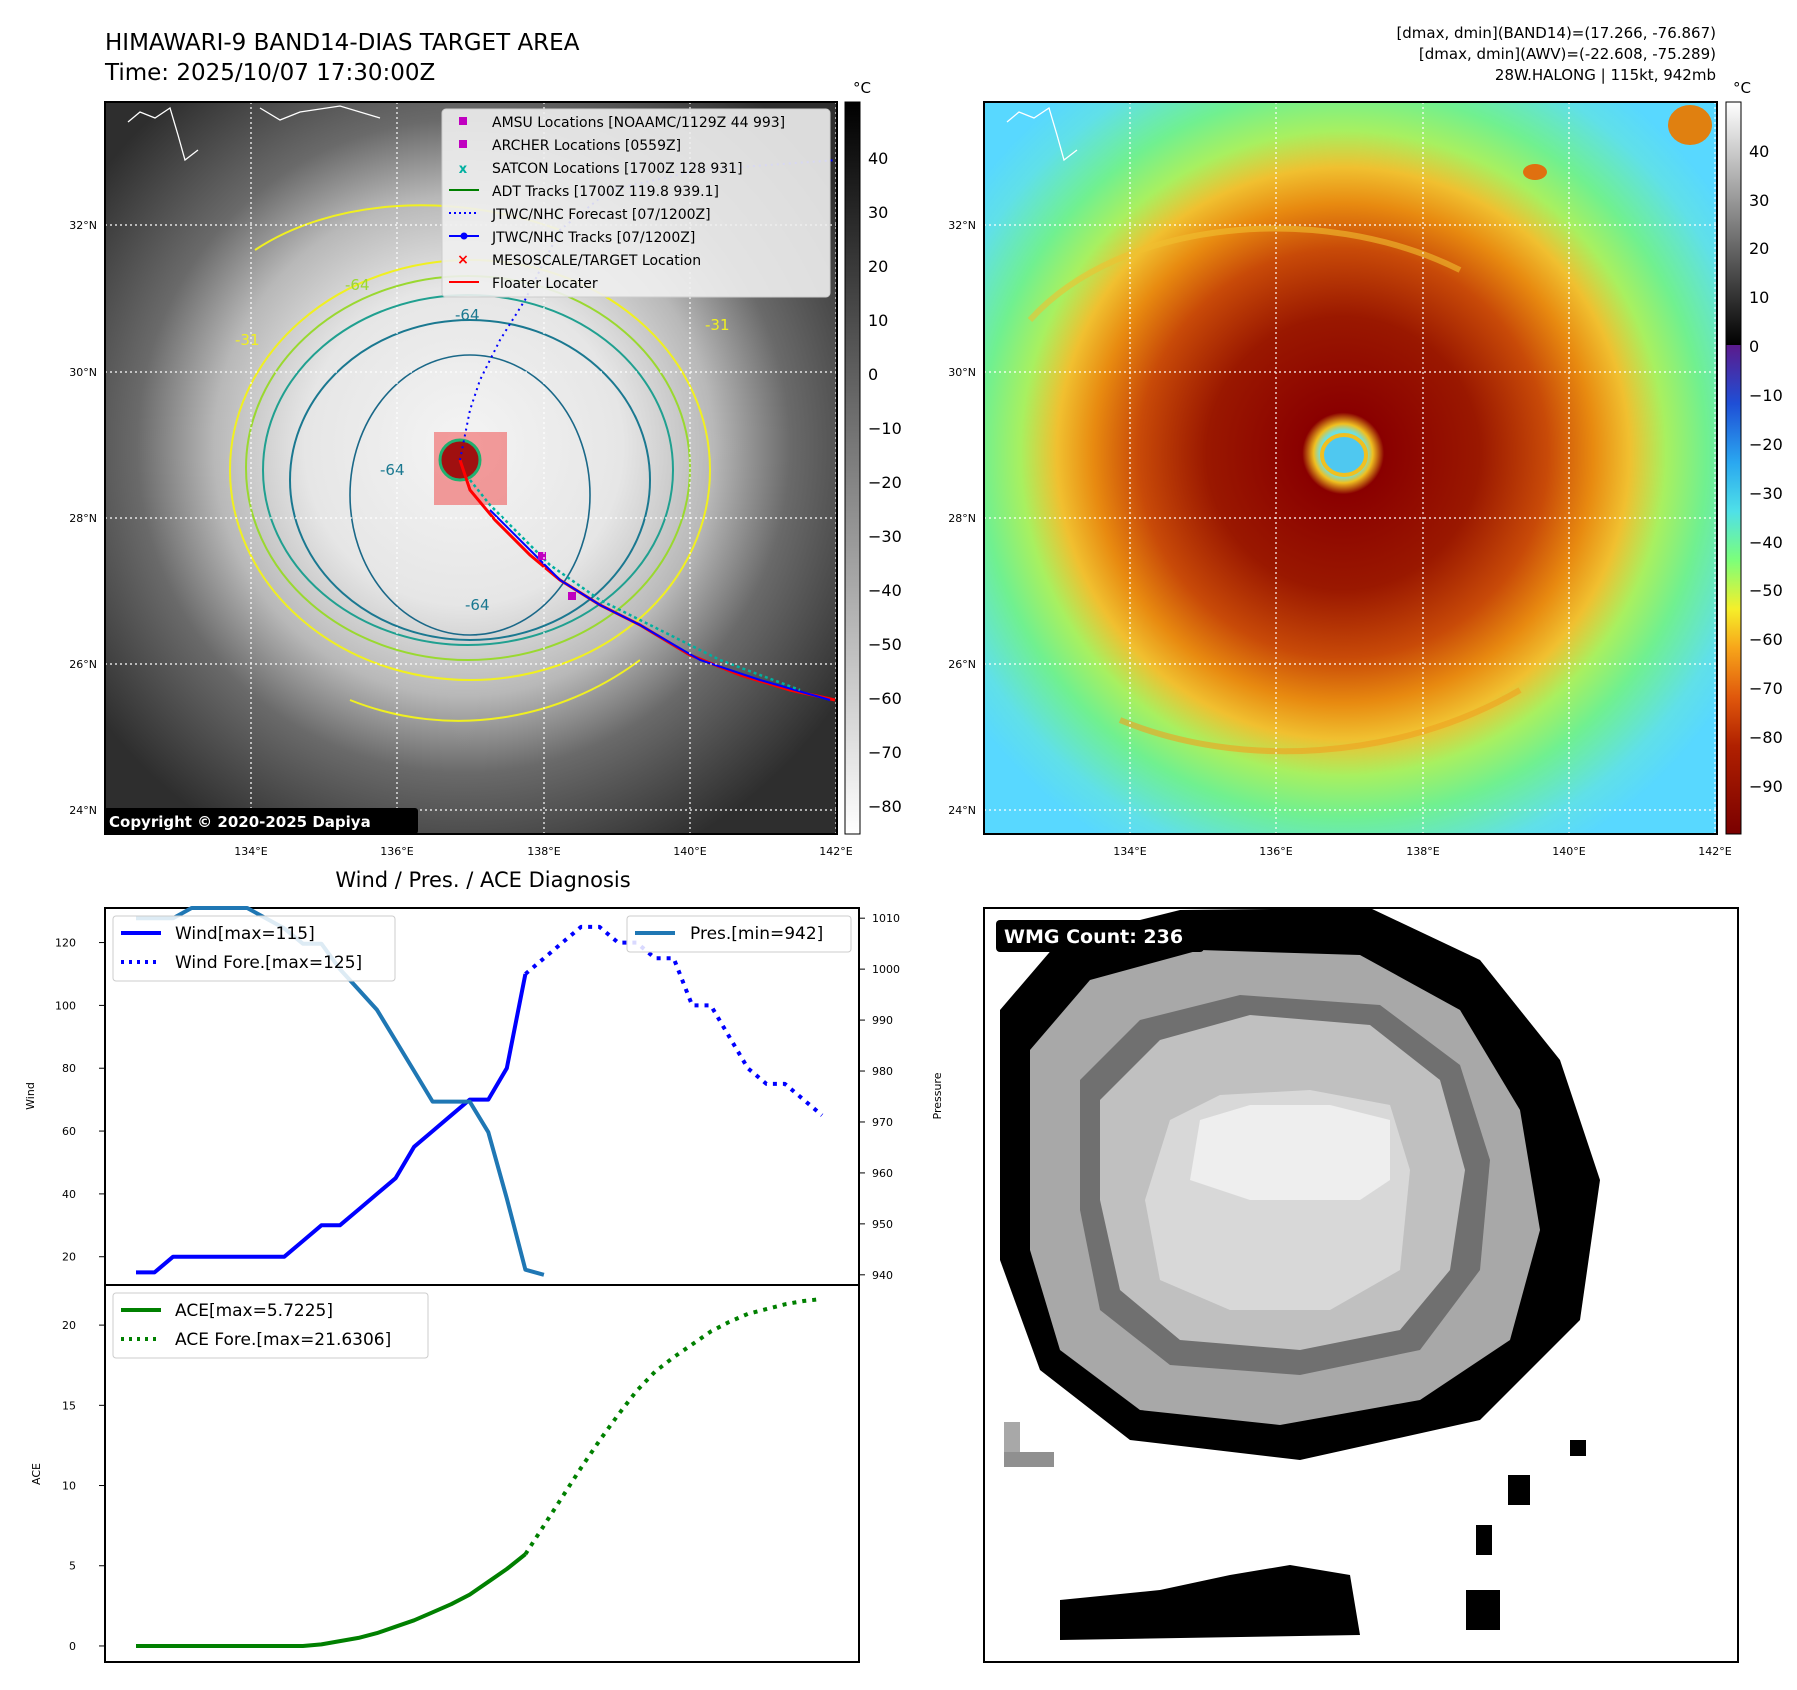  Describe the element at coordinates (542, 556) in the screenshot. I see `amsu-marker` at that location.